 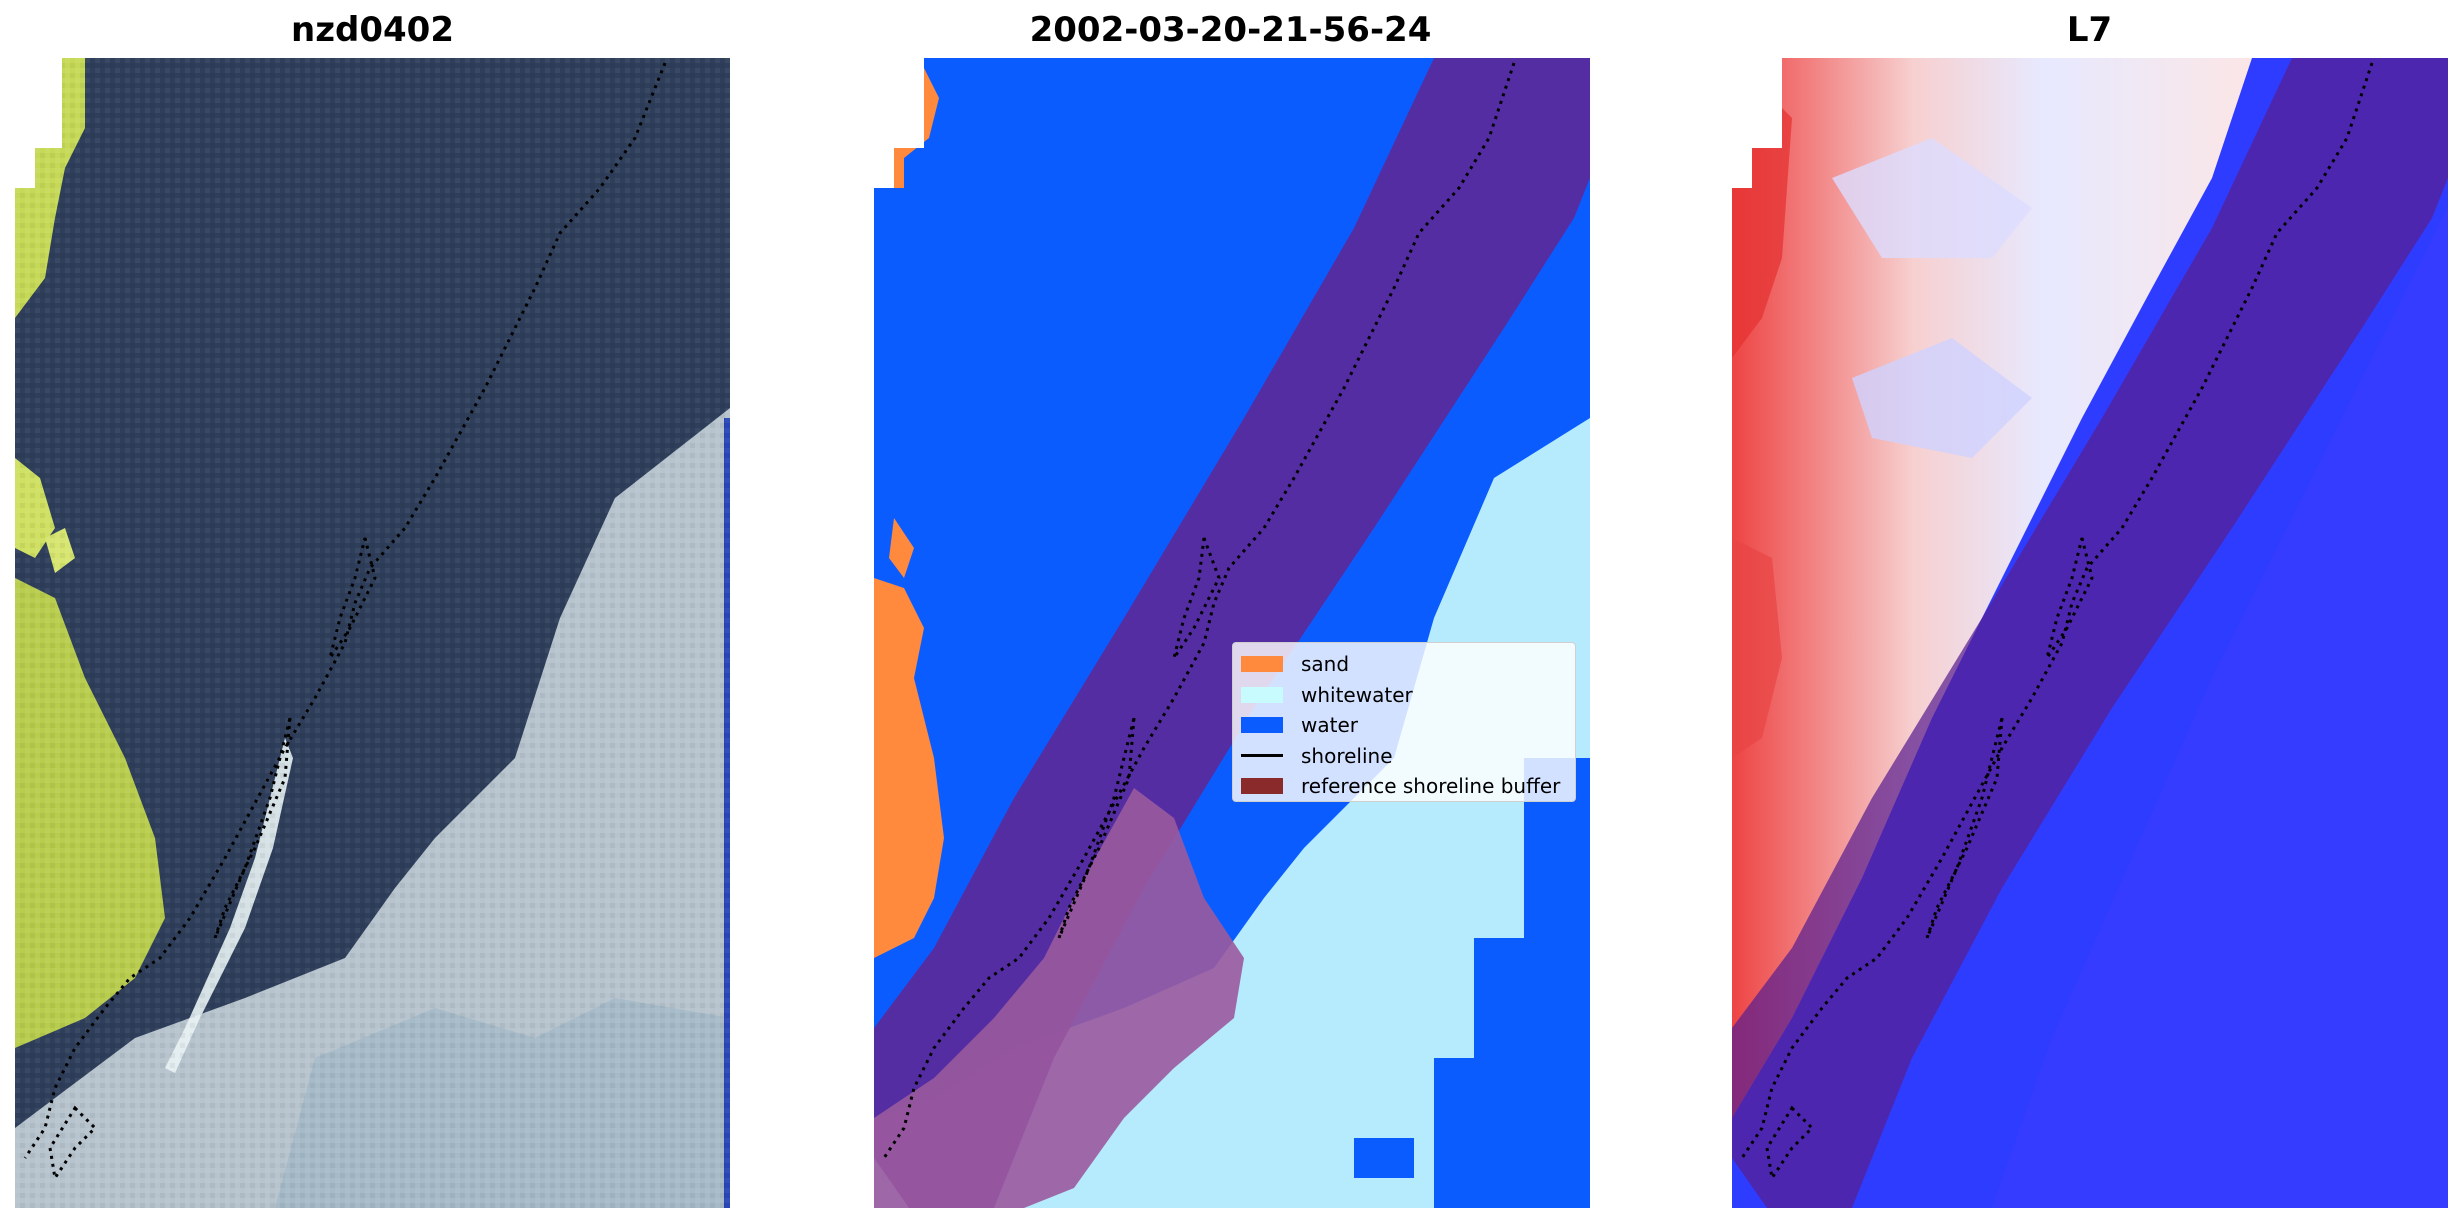 I want to click on panel-title-index: L7, so click(x=2089, y=30).